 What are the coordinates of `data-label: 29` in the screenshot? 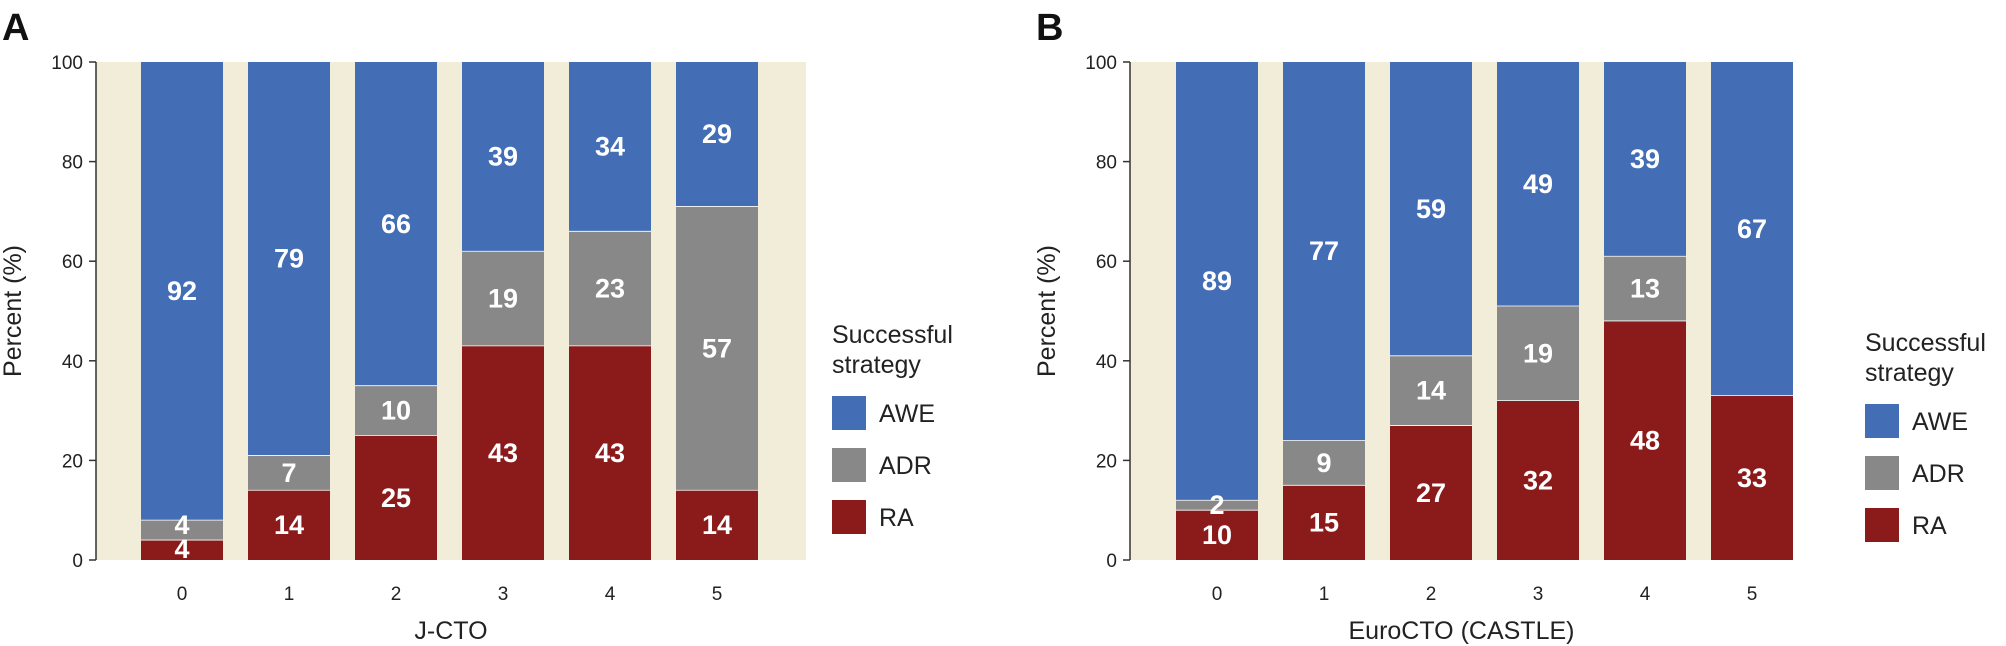 It's located at (717, 134).